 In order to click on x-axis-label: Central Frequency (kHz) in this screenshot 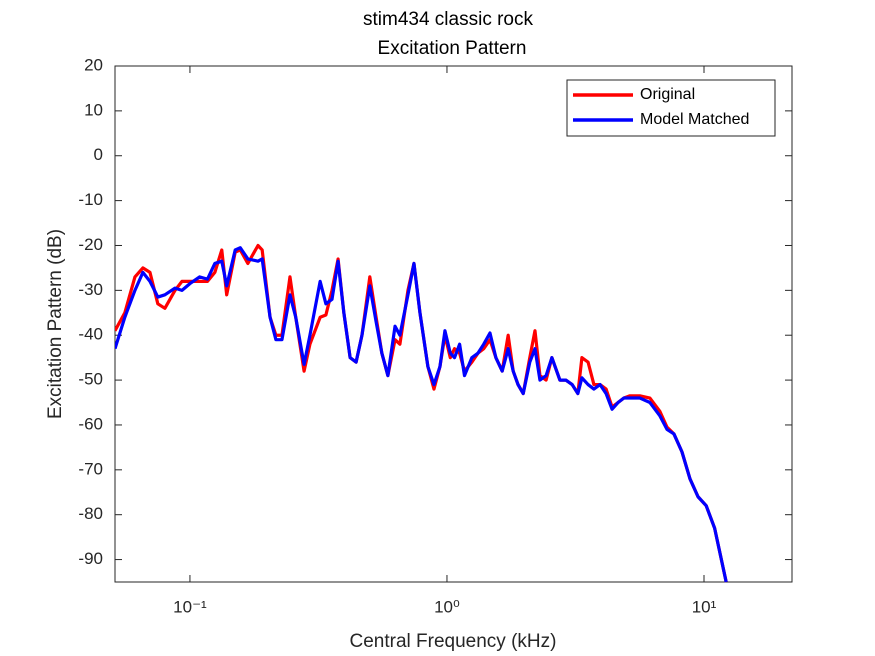, I will do `click(453, 641)`.